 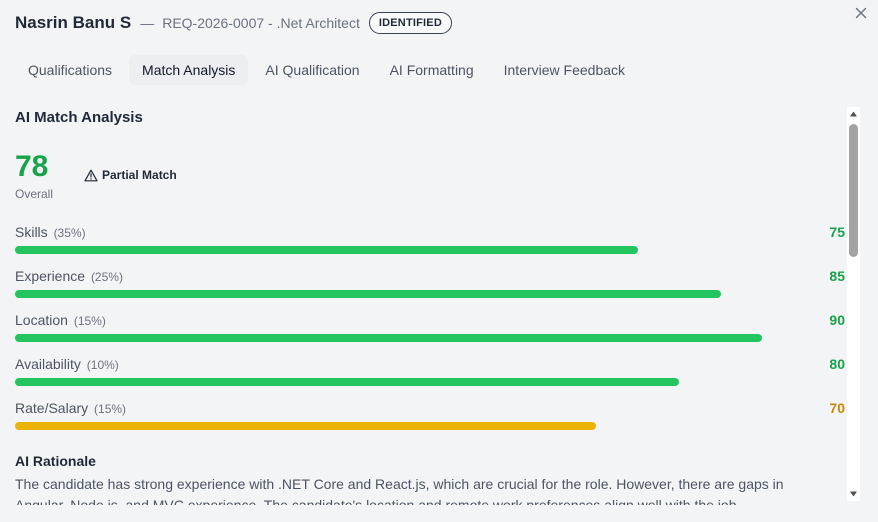 I want to click on criterion-weight: (25%), so click(x=106, y=277).